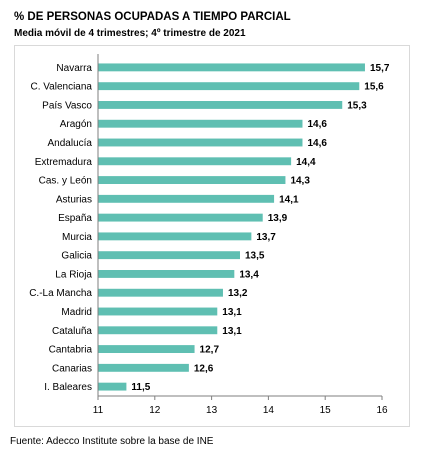 This screenshot has width=426, height=458. I want to click on data-label: 13,2, so click(238, 293).